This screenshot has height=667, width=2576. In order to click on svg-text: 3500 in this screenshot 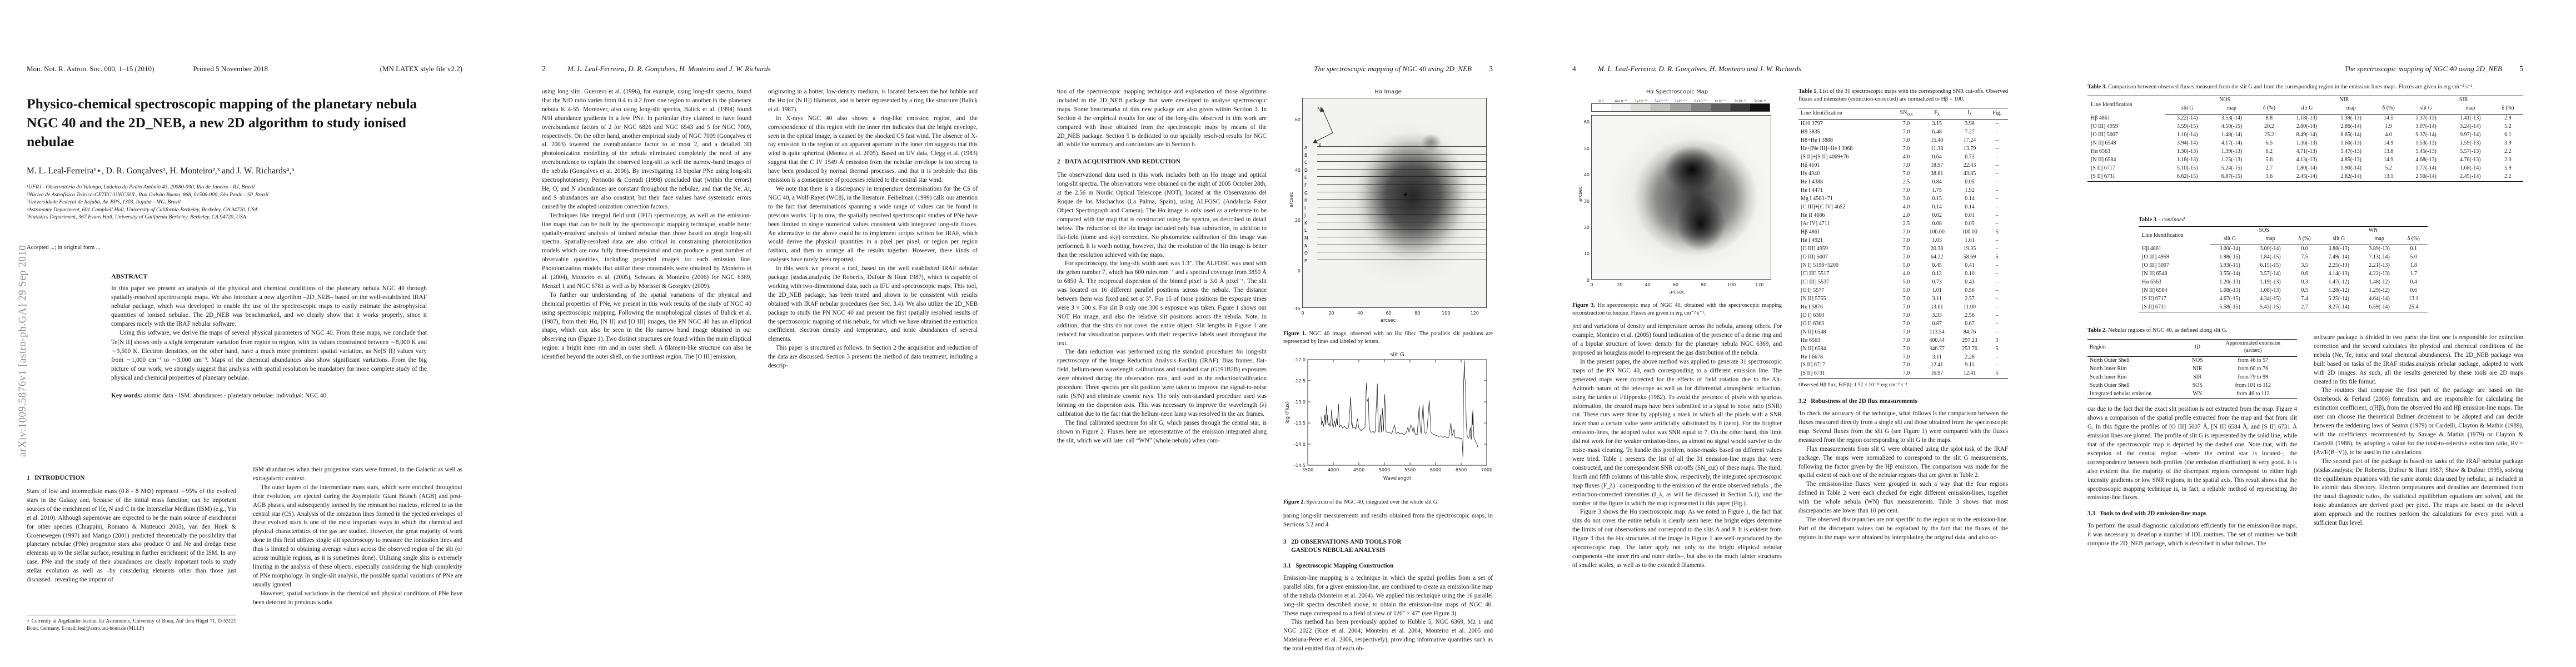, I will do `click(1307, 469)`.